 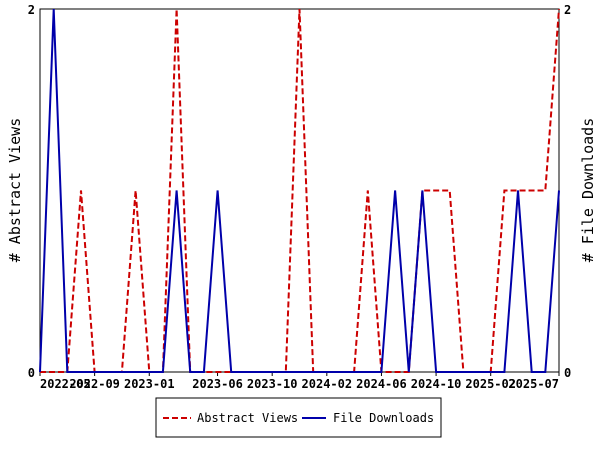 What do you see at coordinates (272, 384) in the screenshot?
I see `x-tick-label: 2023-10` at bounding box center [272, 384].